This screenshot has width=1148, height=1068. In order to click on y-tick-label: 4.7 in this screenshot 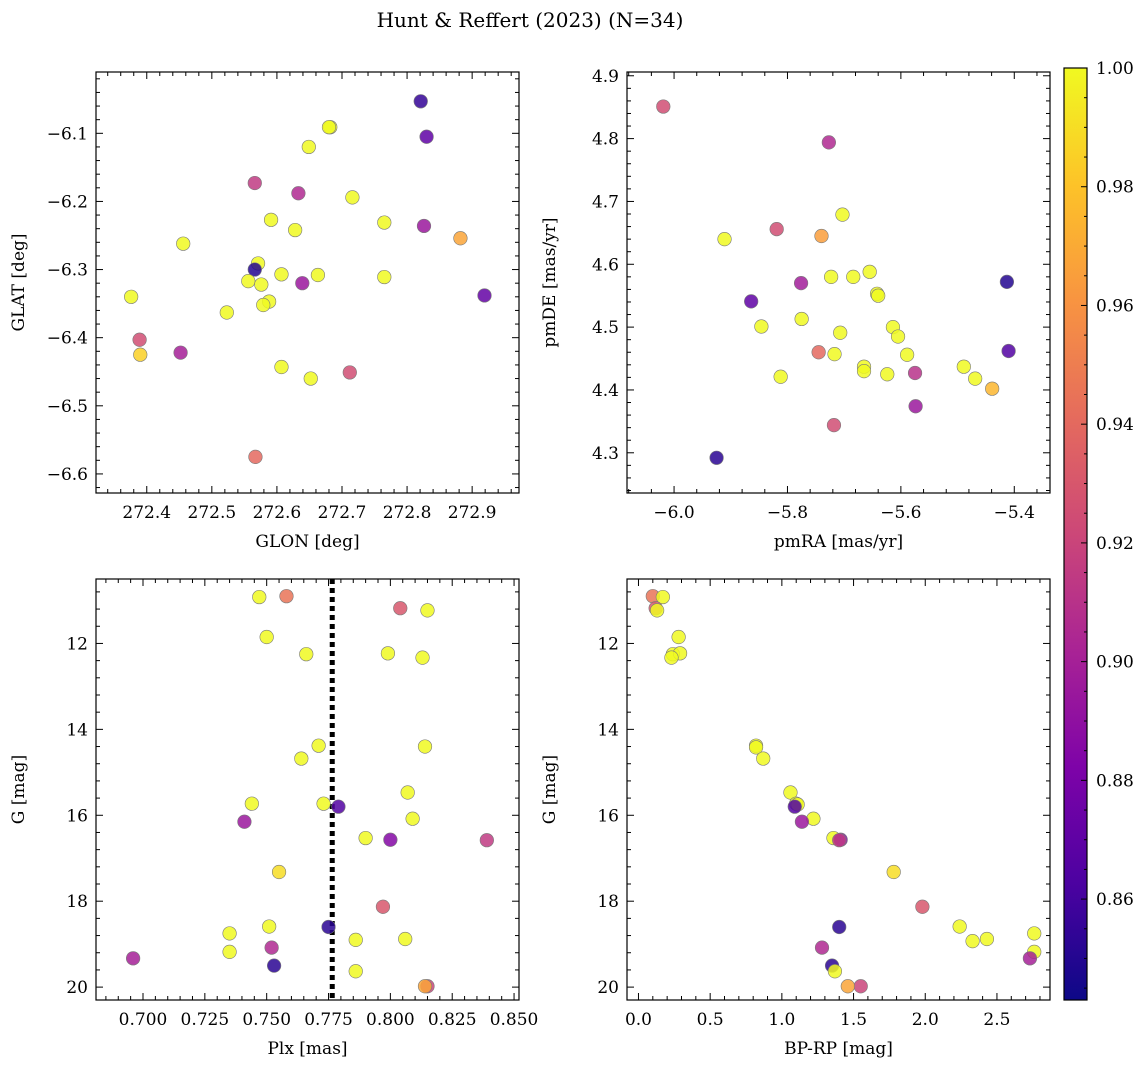, I will do `click(605, 202)`.